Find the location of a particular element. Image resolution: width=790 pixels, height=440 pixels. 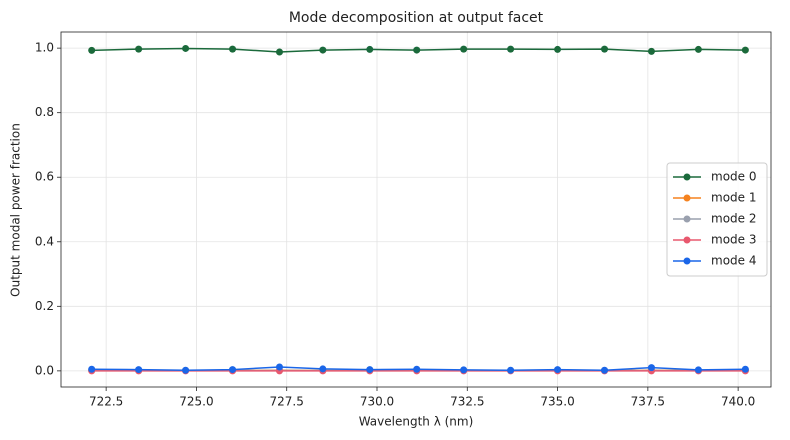

legend-label: mode 4 is located at coordinates (733, 261).